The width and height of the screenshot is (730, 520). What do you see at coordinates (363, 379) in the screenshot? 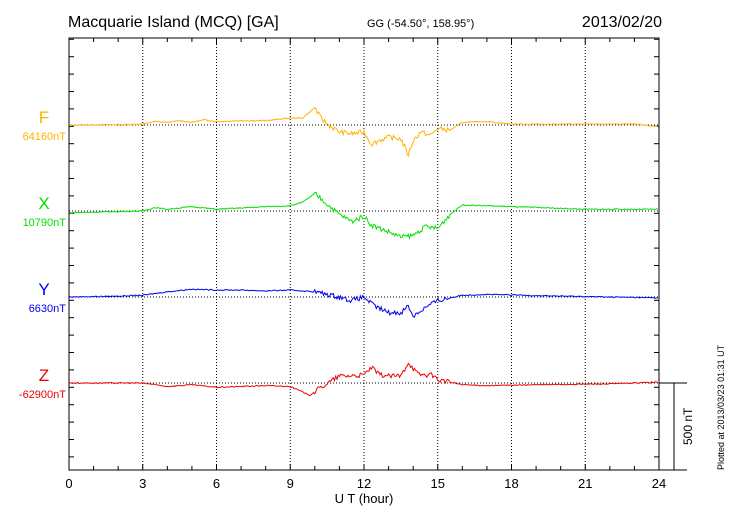
I see `series-line-z` at bounding box center [363, 379].